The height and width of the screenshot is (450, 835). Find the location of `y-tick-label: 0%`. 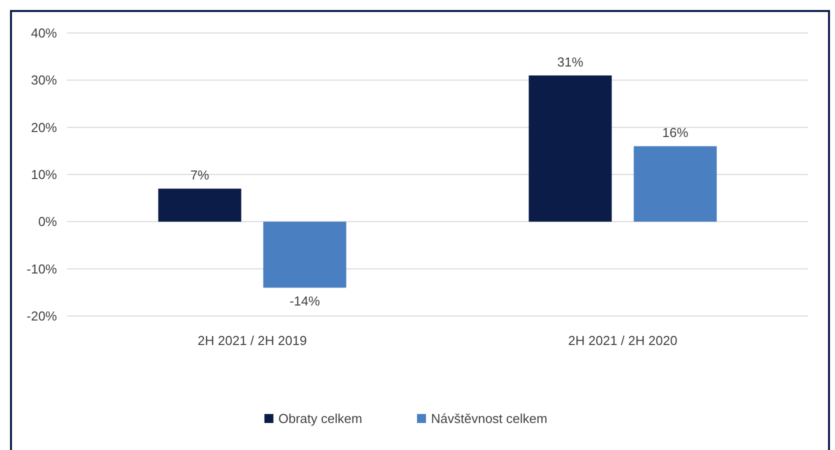

y-tick-label: 0% is located at coordinates (48, 222).